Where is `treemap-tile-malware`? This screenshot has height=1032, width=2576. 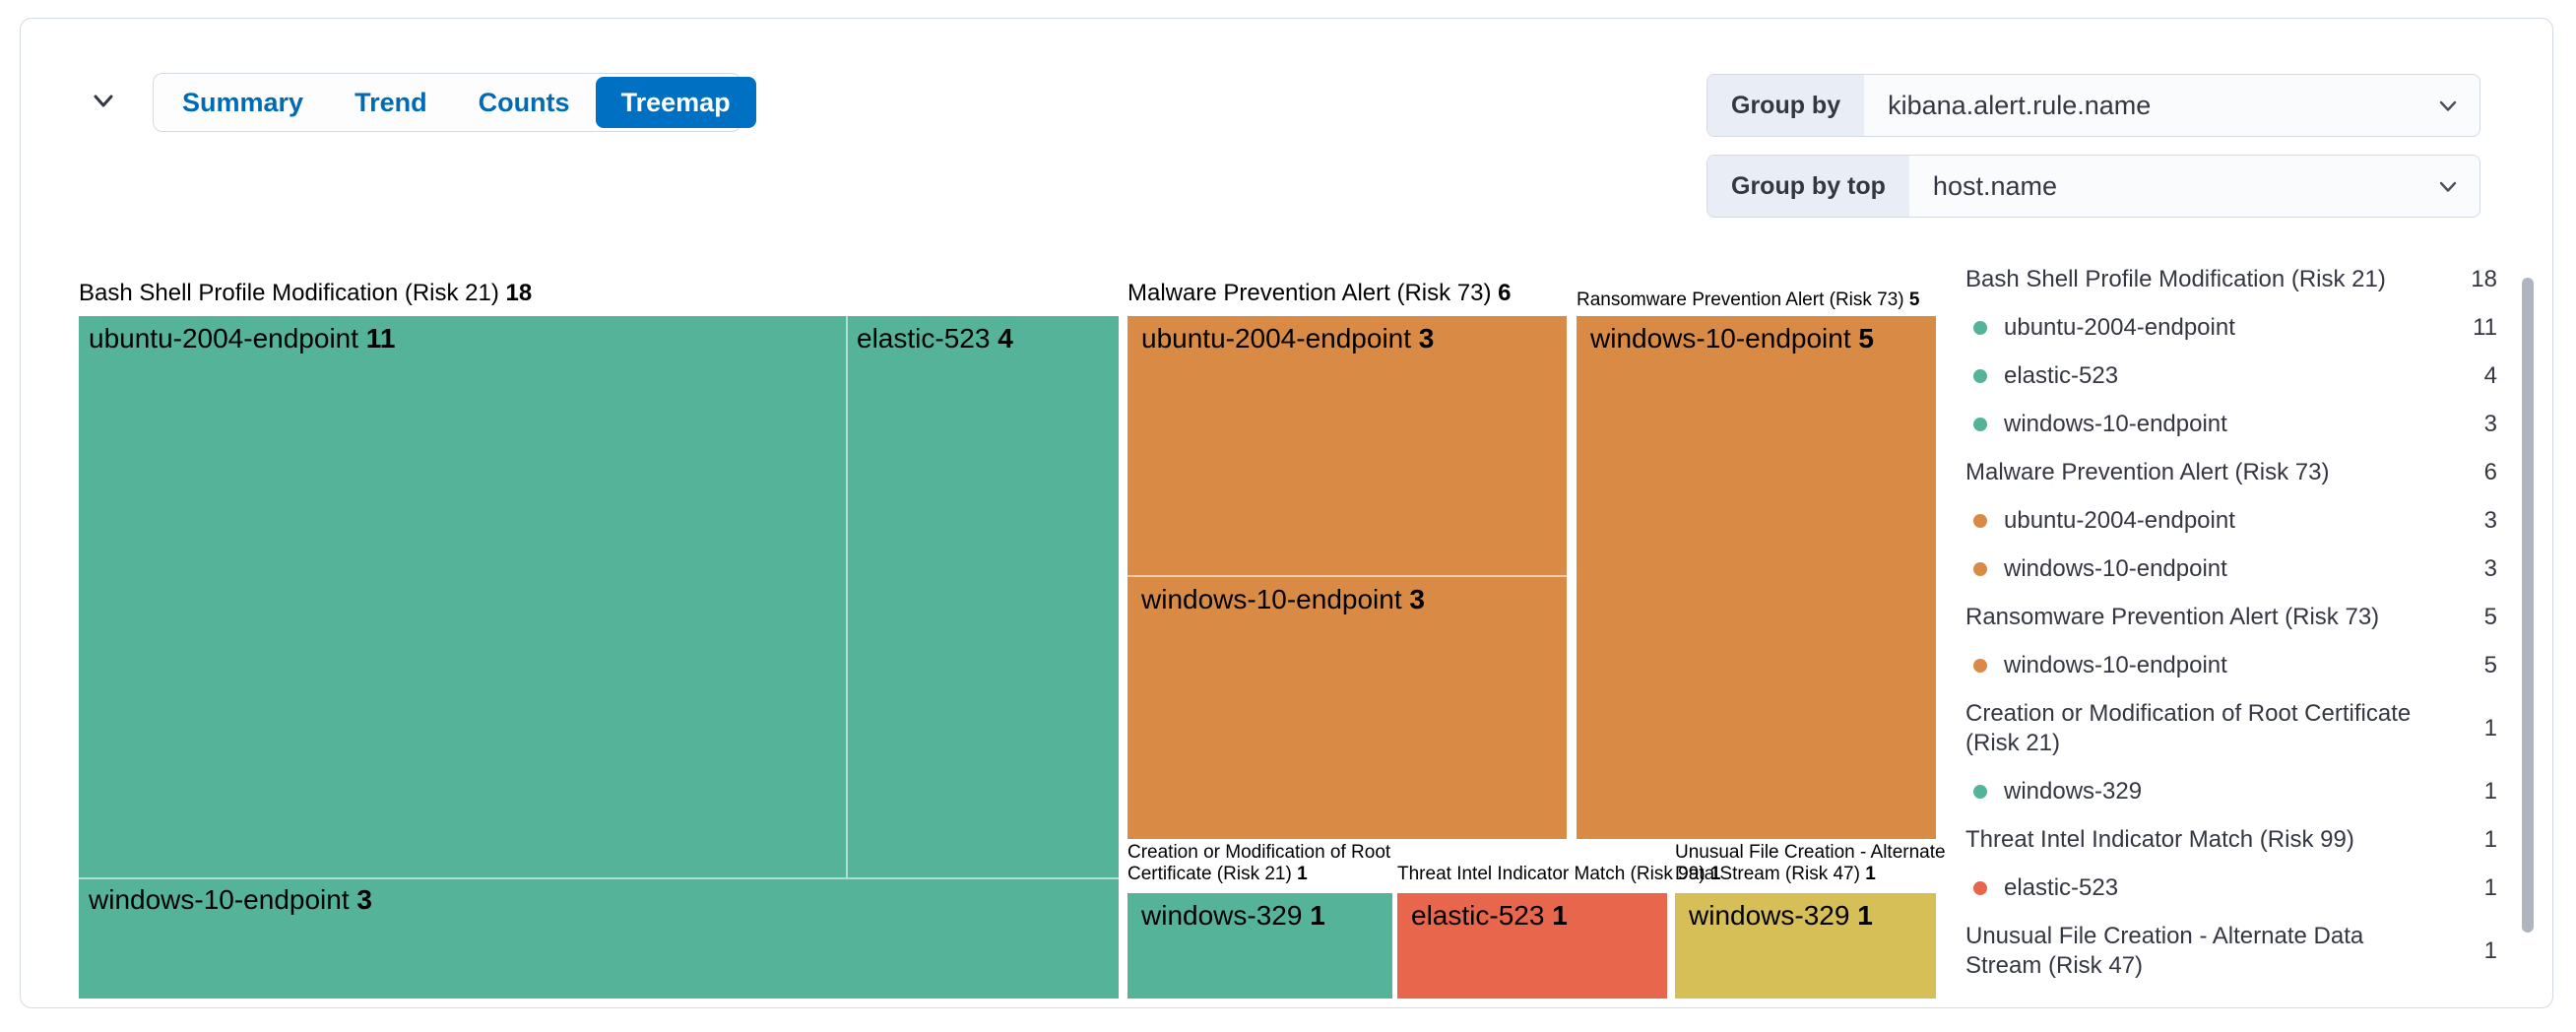
treemap-tile-malware is located at coordinates (1347, 577).